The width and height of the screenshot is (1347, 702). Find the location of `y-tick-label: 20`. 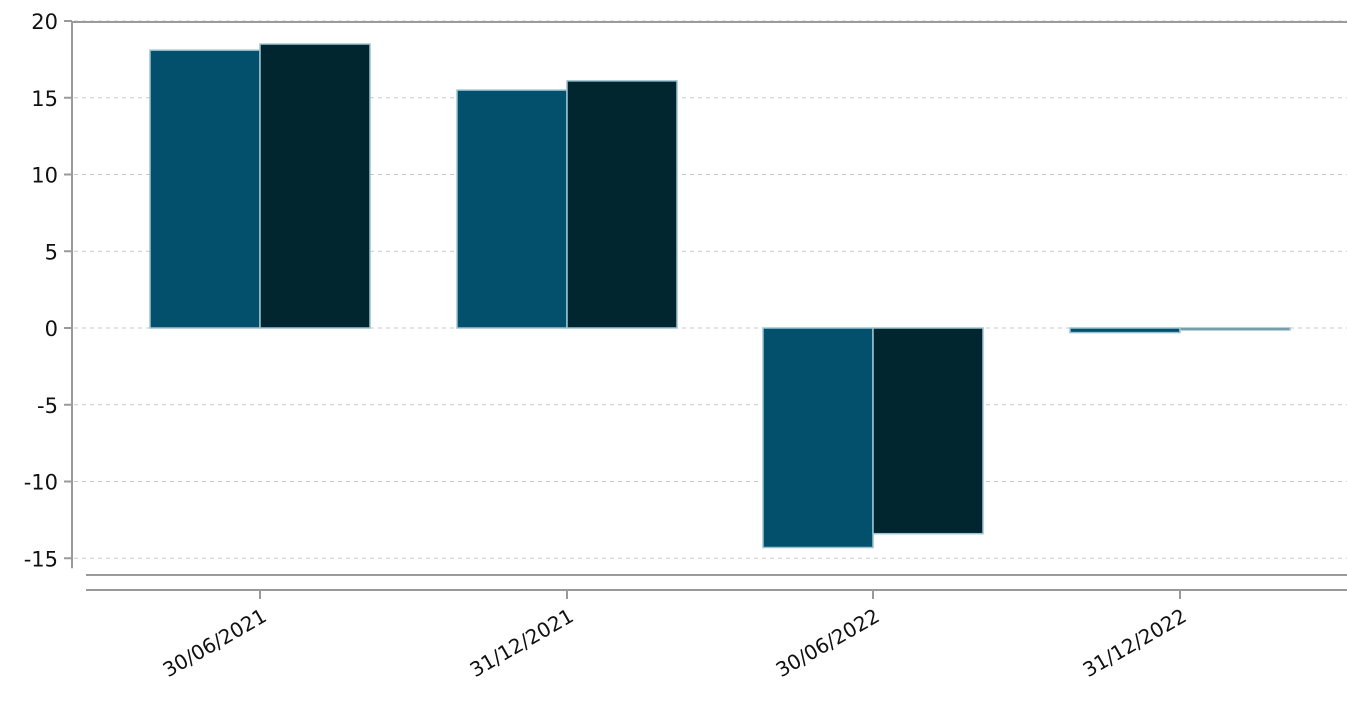

y-tick-label: 20 is located at coordinates (44, 22).